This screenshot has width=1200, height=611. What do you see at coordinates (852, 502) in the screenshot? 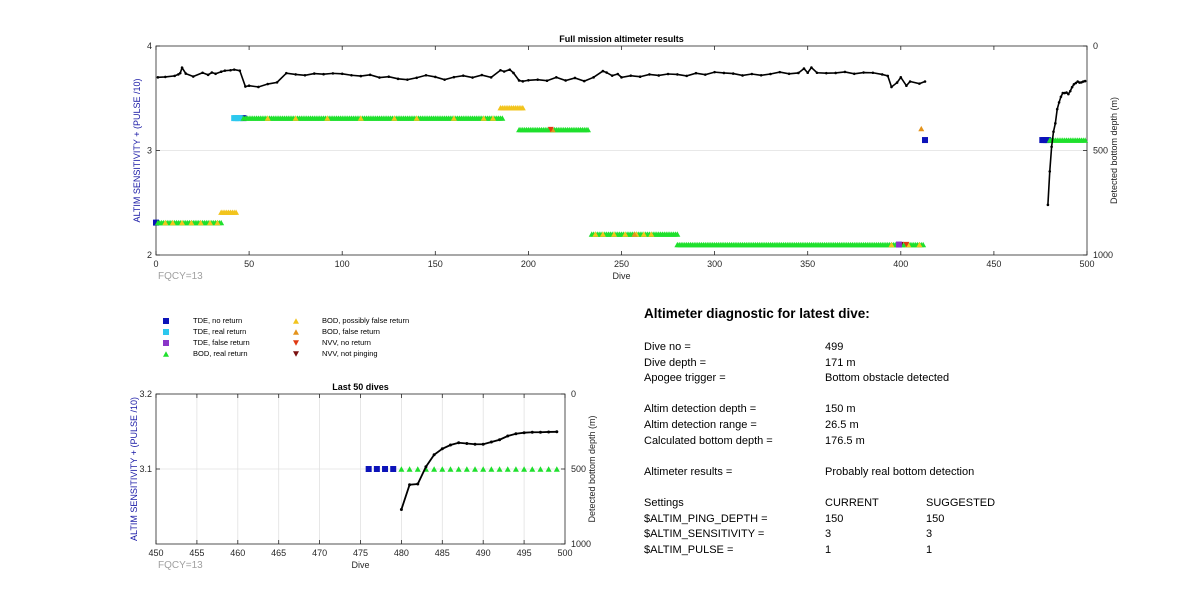
I see `current-label: CURRENT` at bounding box center [852, 502].